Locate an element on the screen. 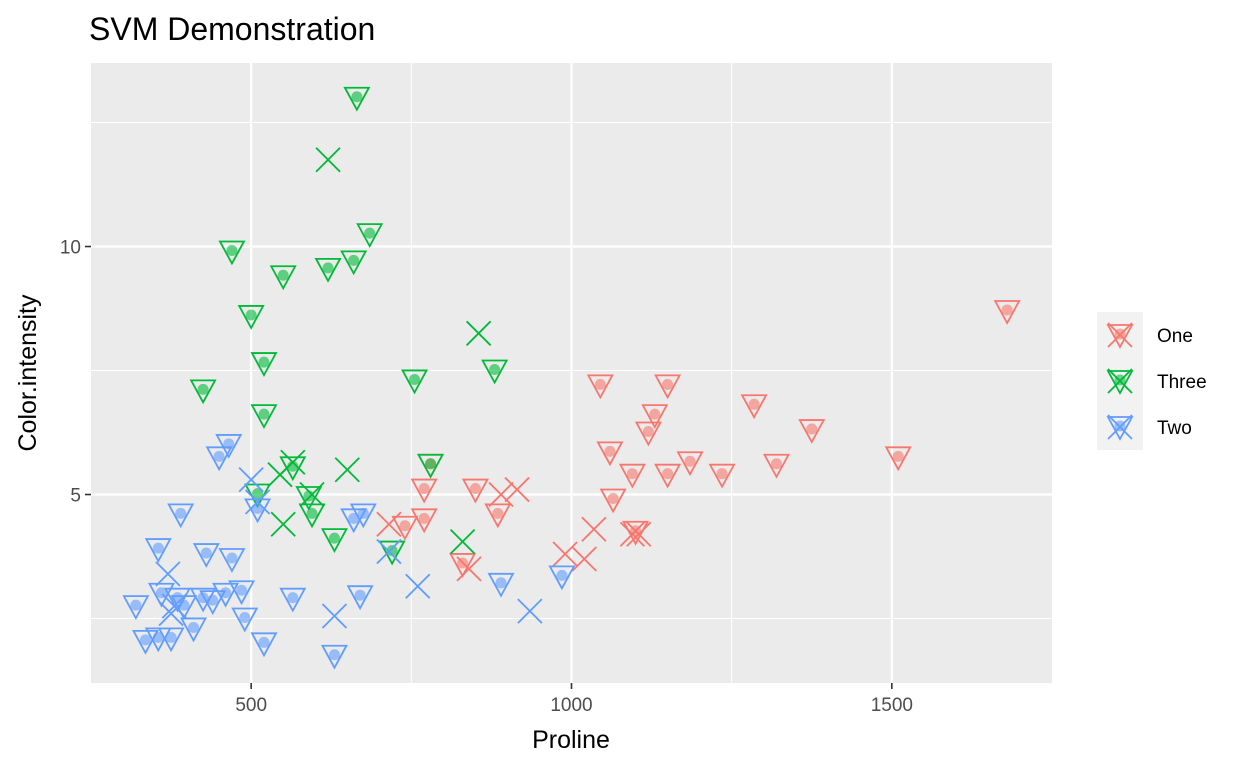 The width and height of the screenshot is (1248, 768). series-two is located at coordinates (349, 552).